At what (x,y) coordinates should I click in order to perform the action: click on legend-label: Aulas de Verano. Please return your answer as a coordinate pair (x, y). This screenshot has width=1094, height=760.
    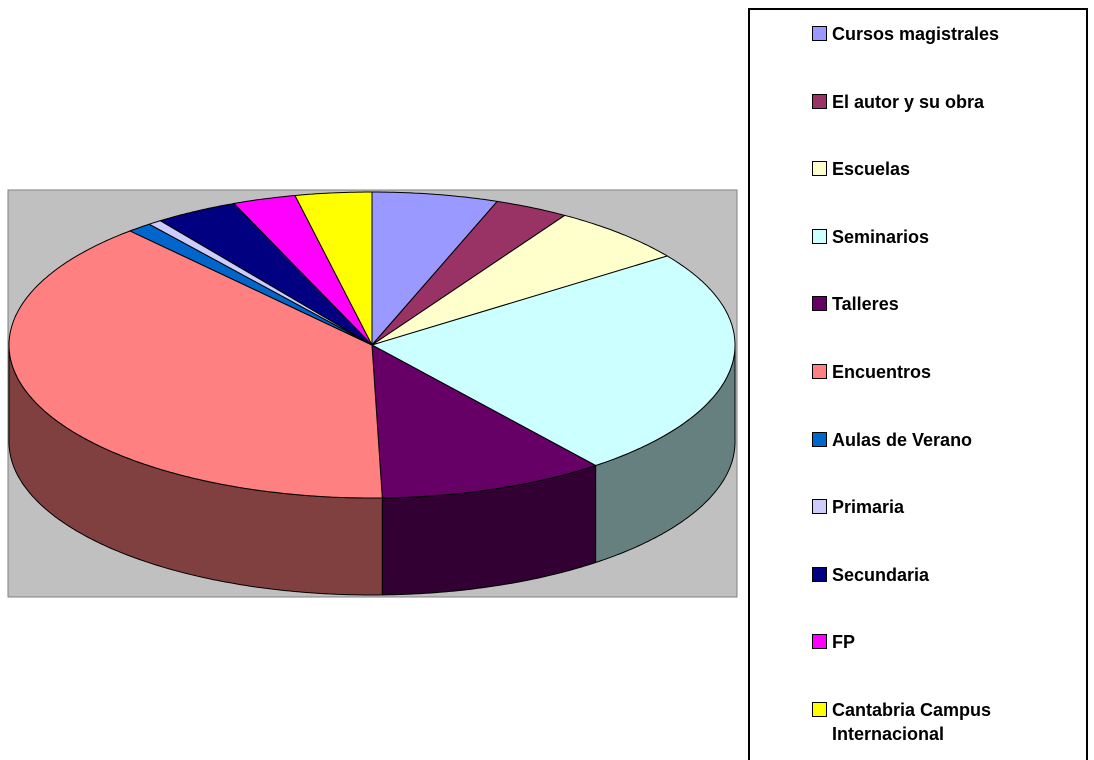
    Looking at the image, I should click on (902, 439).